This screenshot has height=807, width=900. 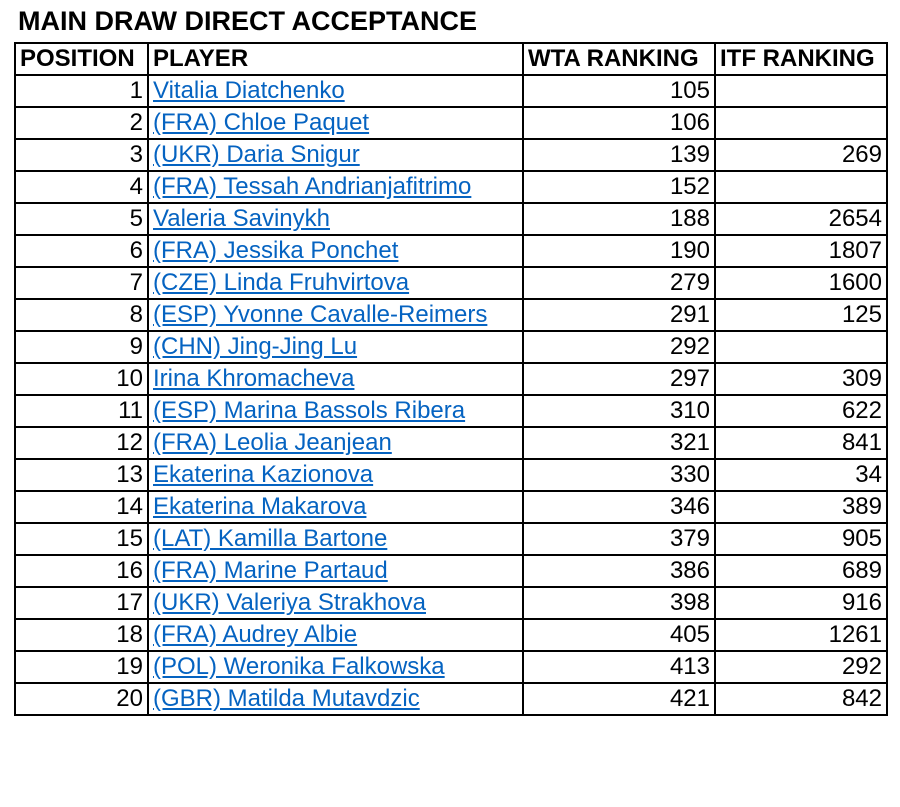 I want to click on wta-ranking-cell: 405, so click(x=619, y=635).